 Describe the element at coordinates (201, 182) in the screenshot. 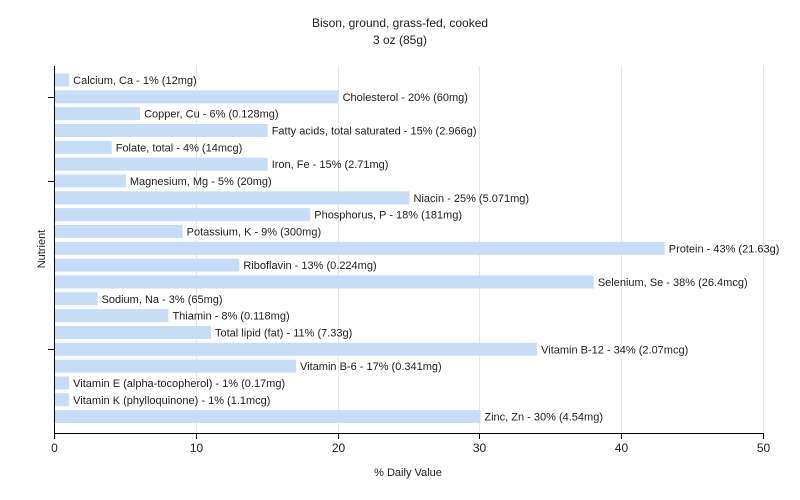

I see `bar-label: Magnesium, Mg - 5% (20mg)` at that location.